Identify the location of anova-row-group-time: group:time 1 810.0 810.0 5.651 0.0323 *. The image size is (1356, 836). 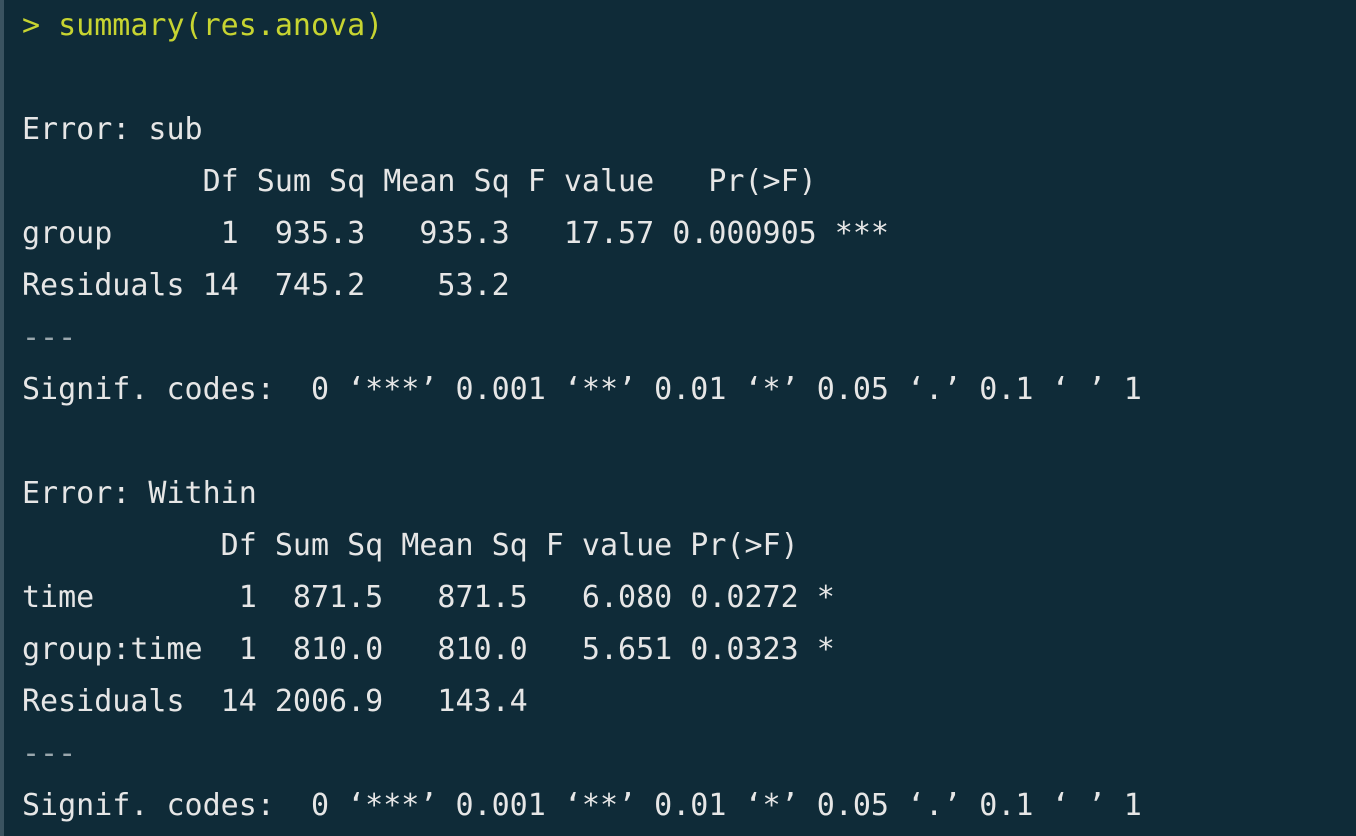
(428, 649).